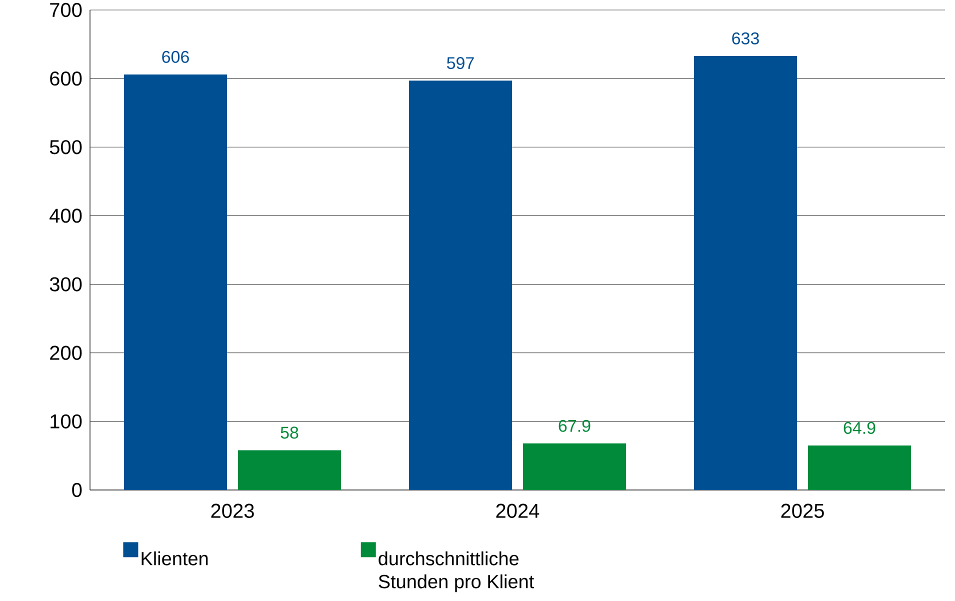  I want to click on y-tick-label: 700, so click(66, 10).